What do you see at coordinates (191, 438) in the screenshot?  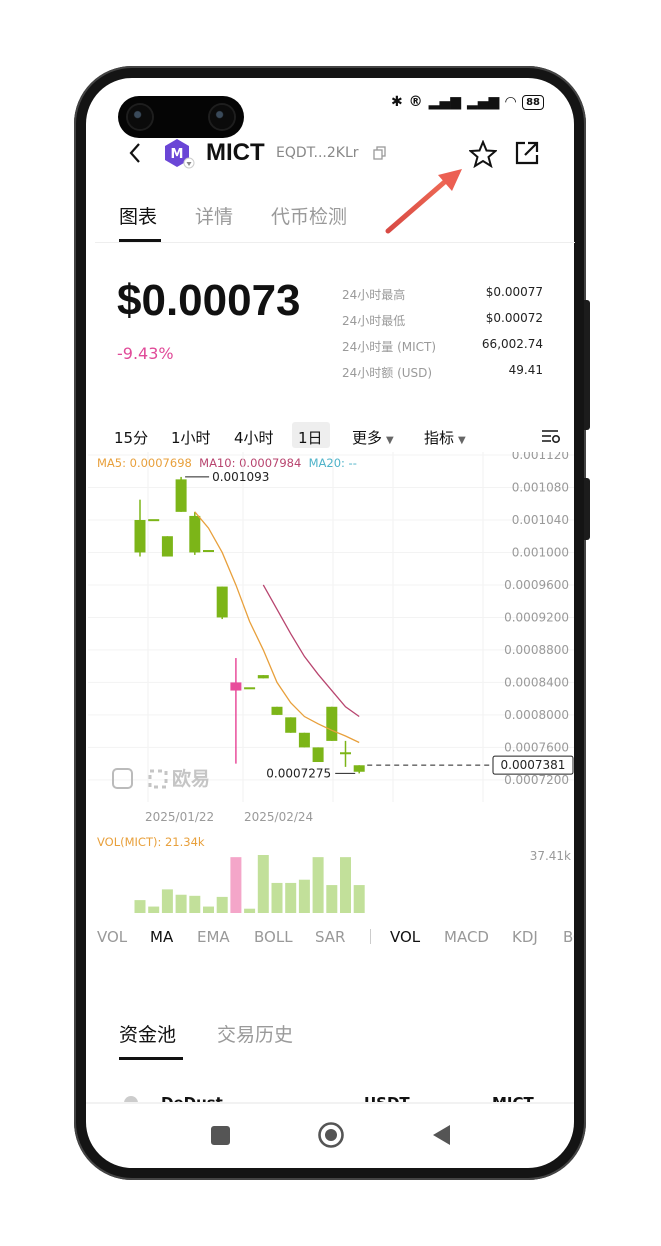 I see `timeframe-1h: 1小时` at bounding box center [191, 438].